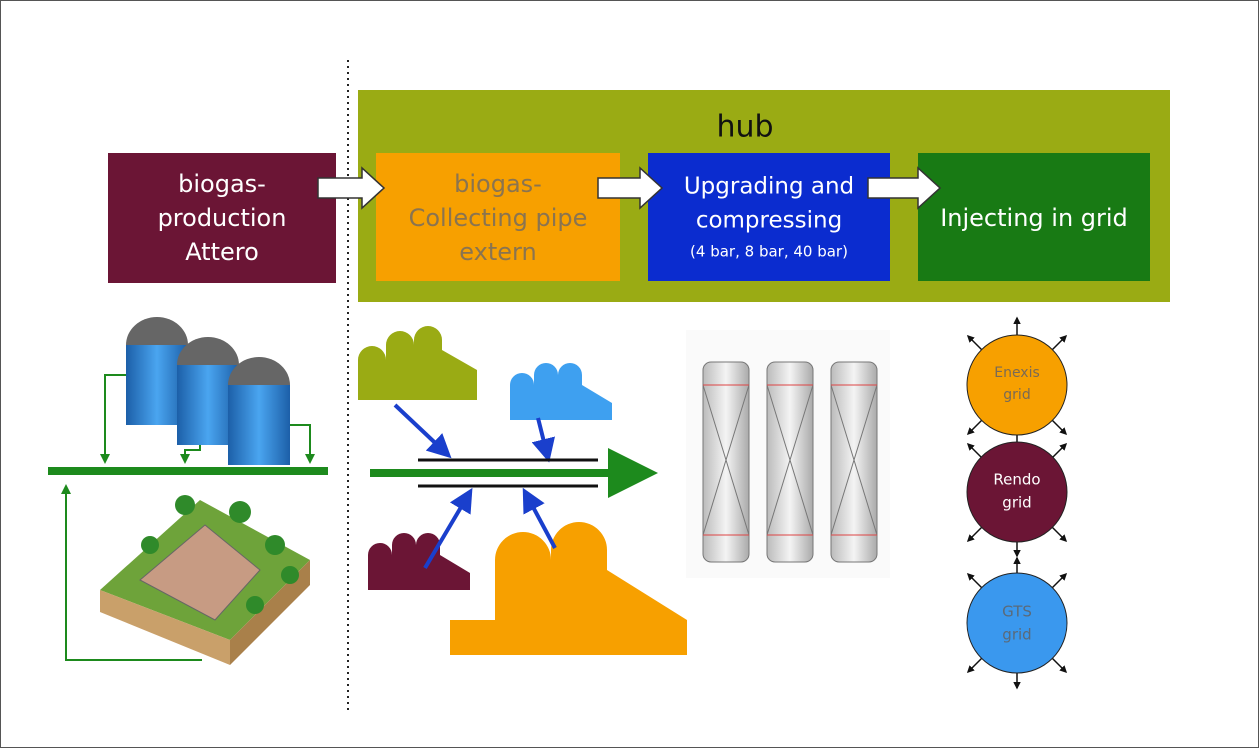  Describe the element at coordinates (205, 580) in the screenshot. I see `landfill` at that location.